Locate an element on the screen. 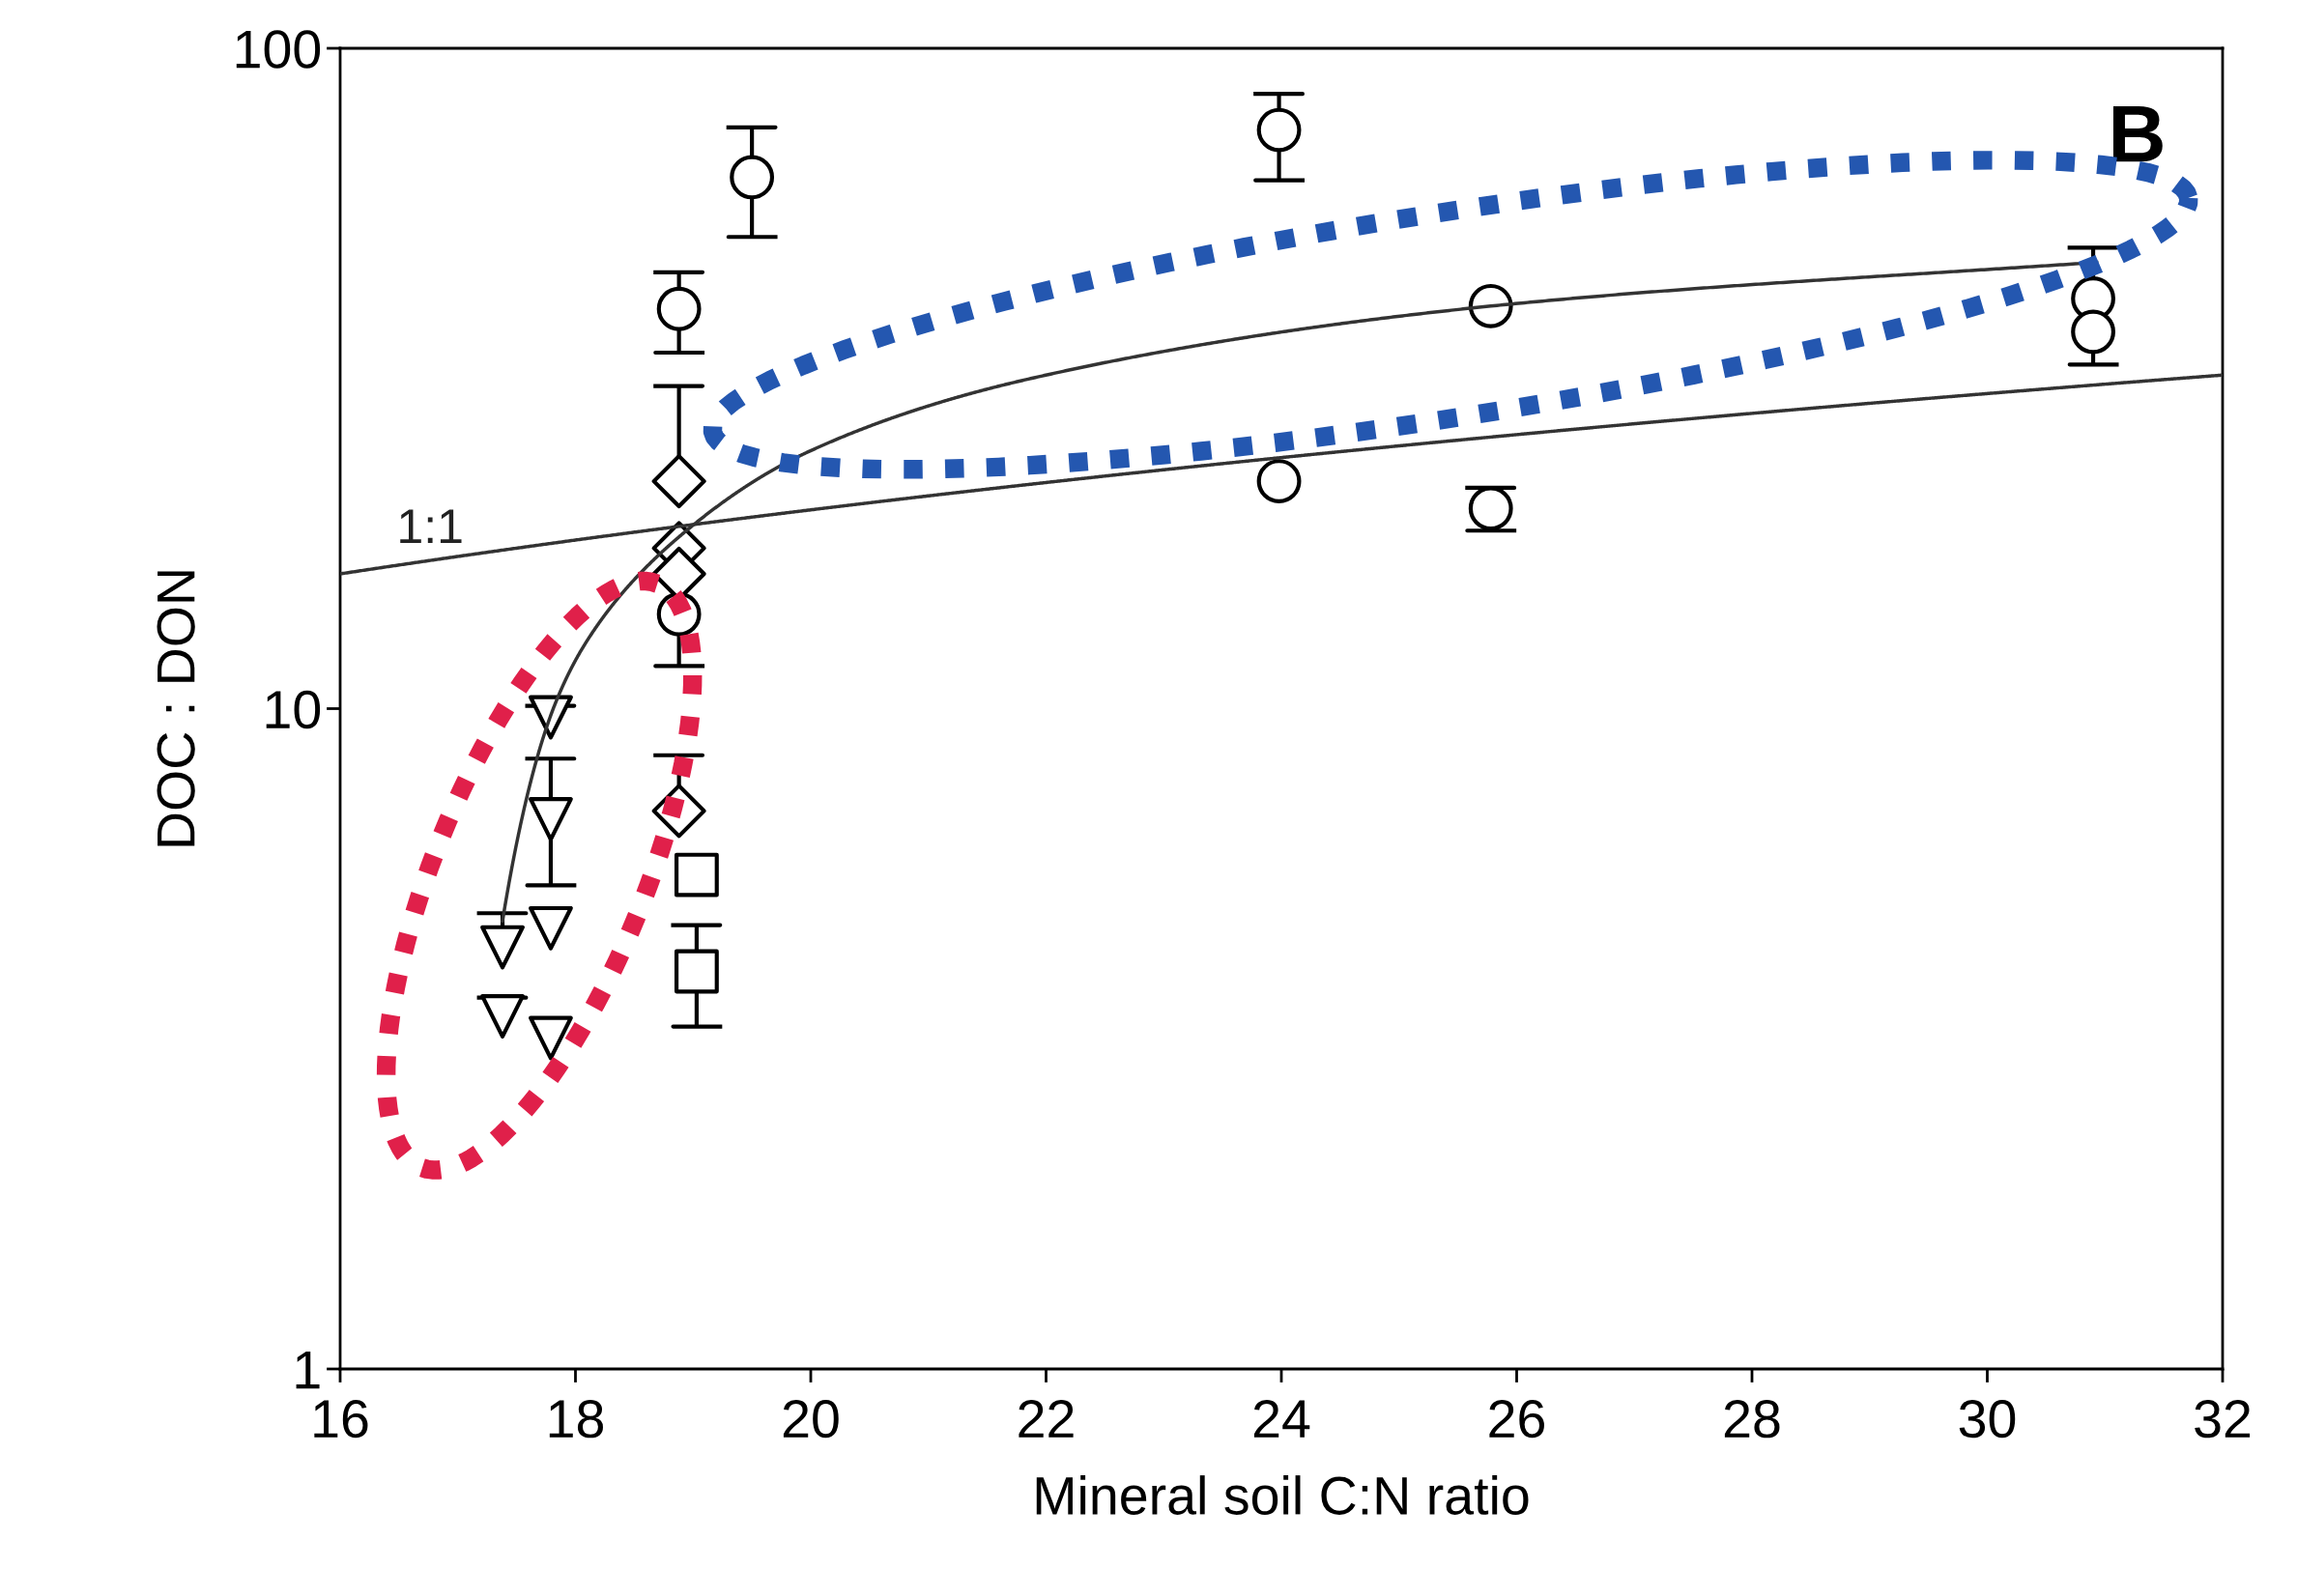  y-tick-label: 1 is located at coordinates (308, 1370).